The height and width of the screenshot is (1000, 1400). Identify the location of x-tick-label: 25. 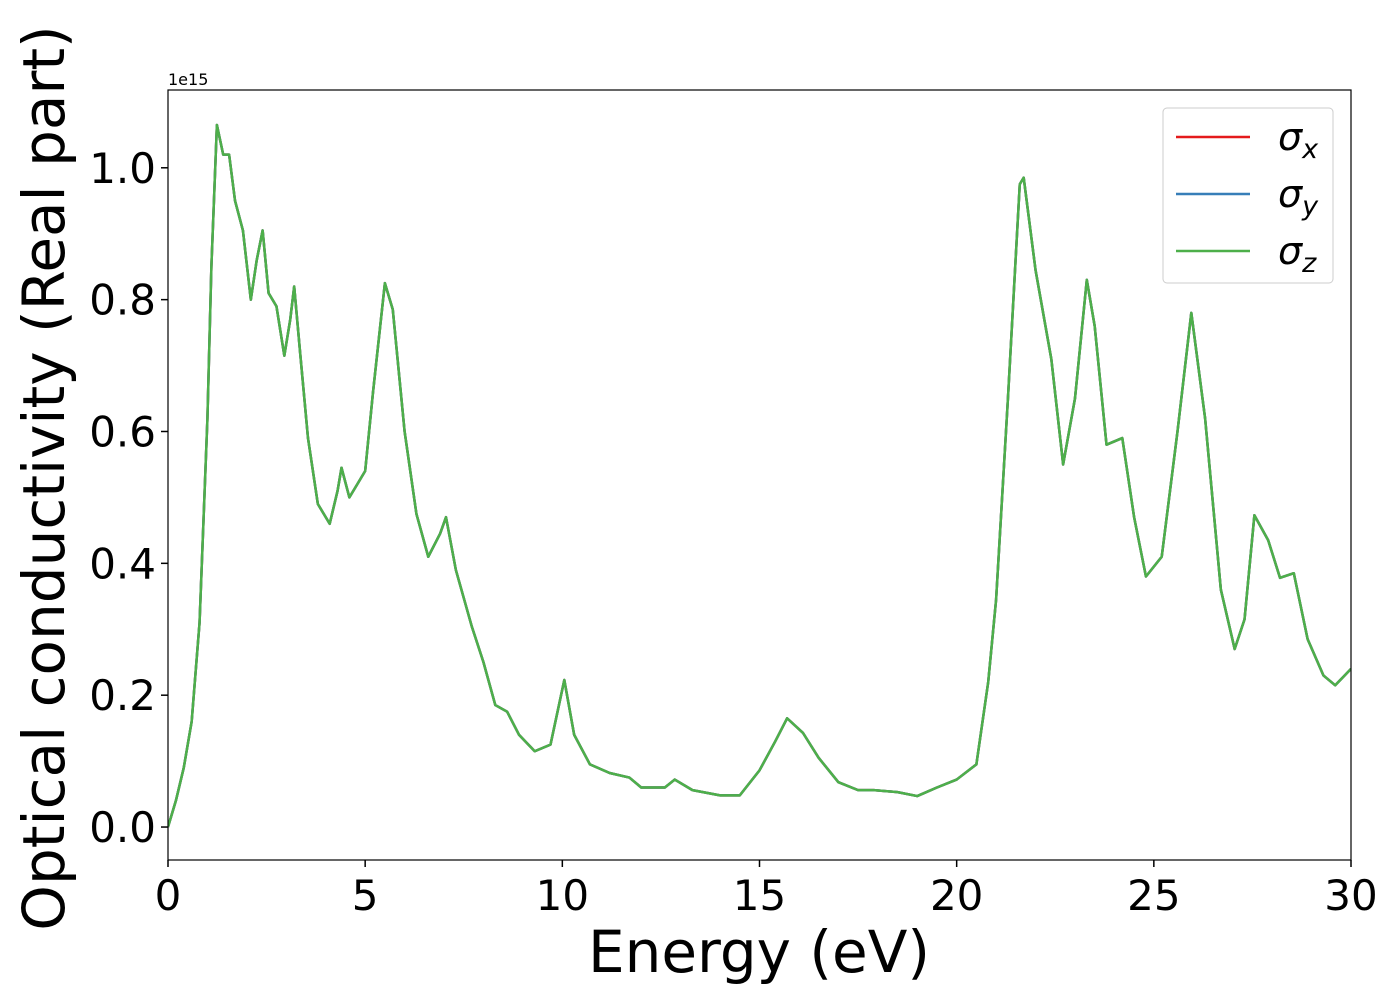
(1153, 895).